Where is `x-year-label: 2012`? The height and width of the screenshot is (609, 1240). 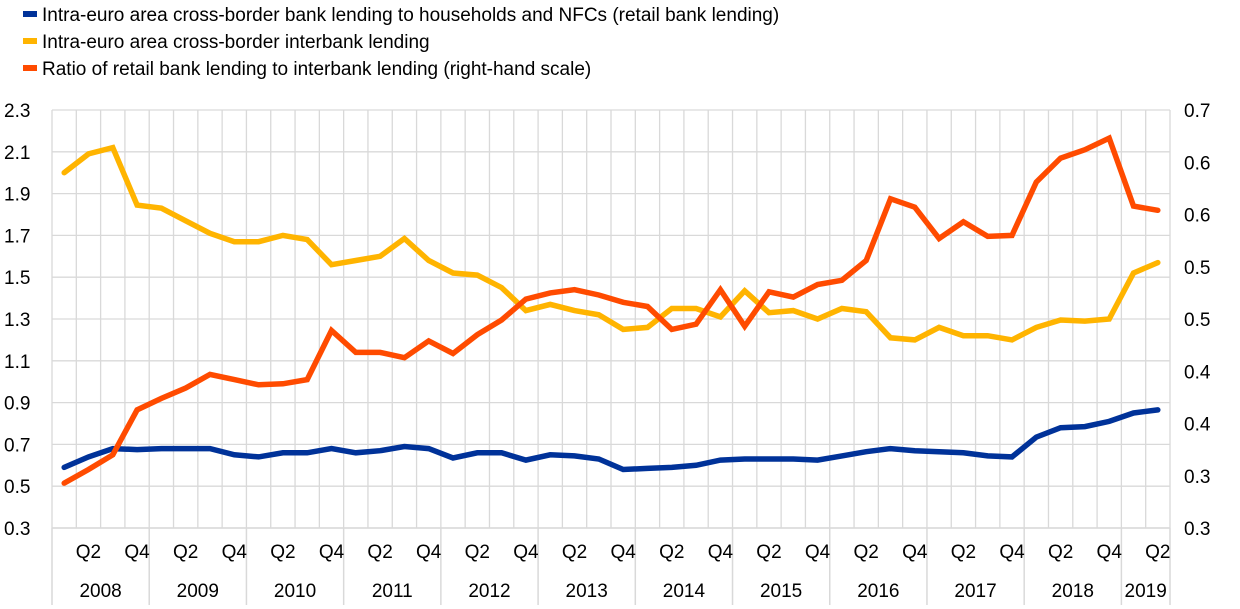 x-year-label: 2012 is located at coordinates (489, 591).